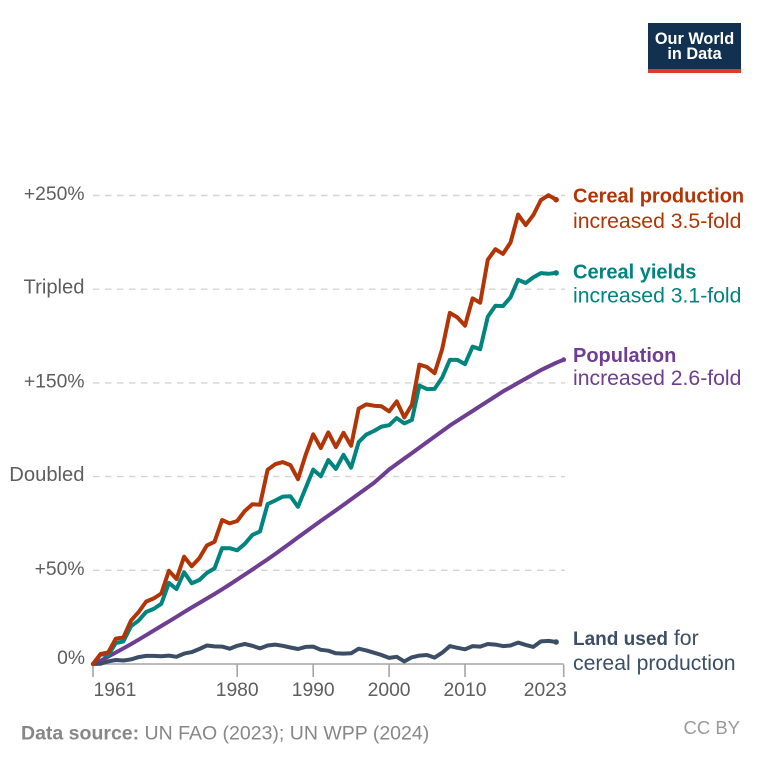  Describe the element at coordinates (71, 658) in the screenshot. I see `svg-text: 0%` at that location.